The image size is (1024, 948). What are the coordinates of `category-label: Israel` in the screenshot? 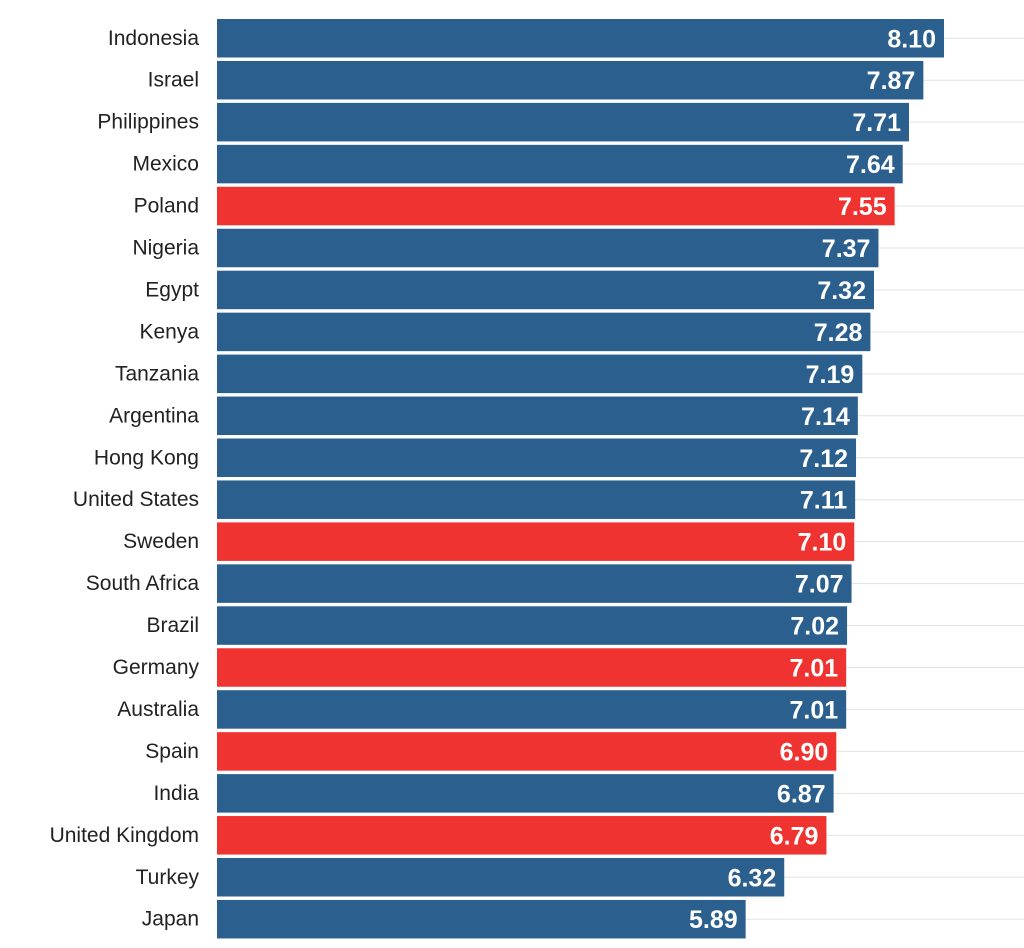 It's located at (173, 80).